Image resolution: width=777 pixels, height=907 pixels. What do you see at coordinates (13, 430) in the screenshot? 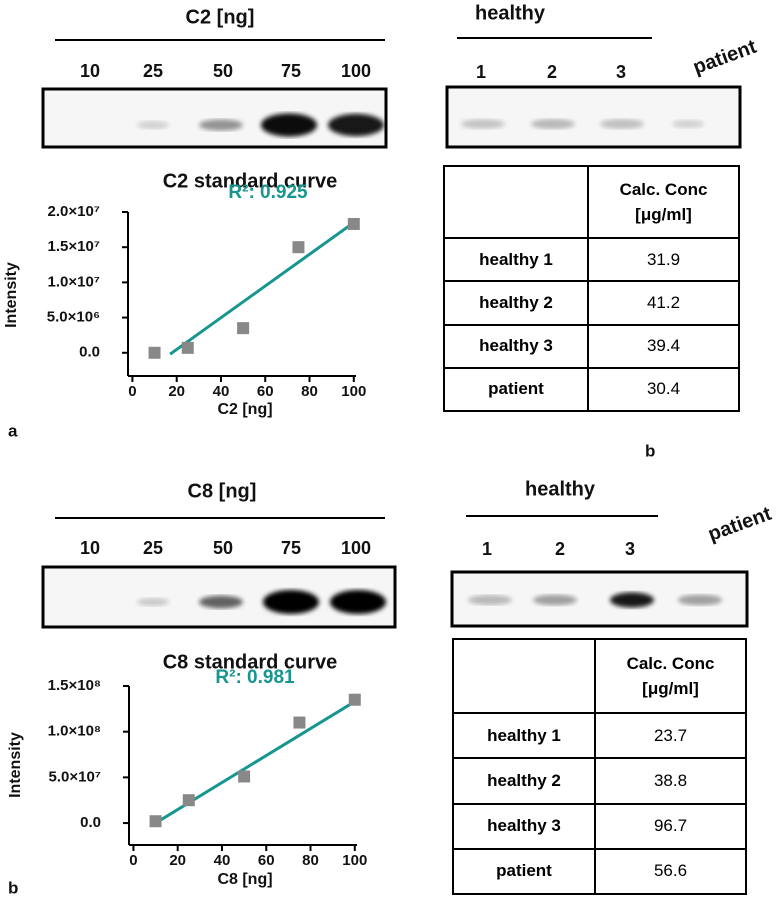
I see `panel-label: a` at bounding box center [13, 430].